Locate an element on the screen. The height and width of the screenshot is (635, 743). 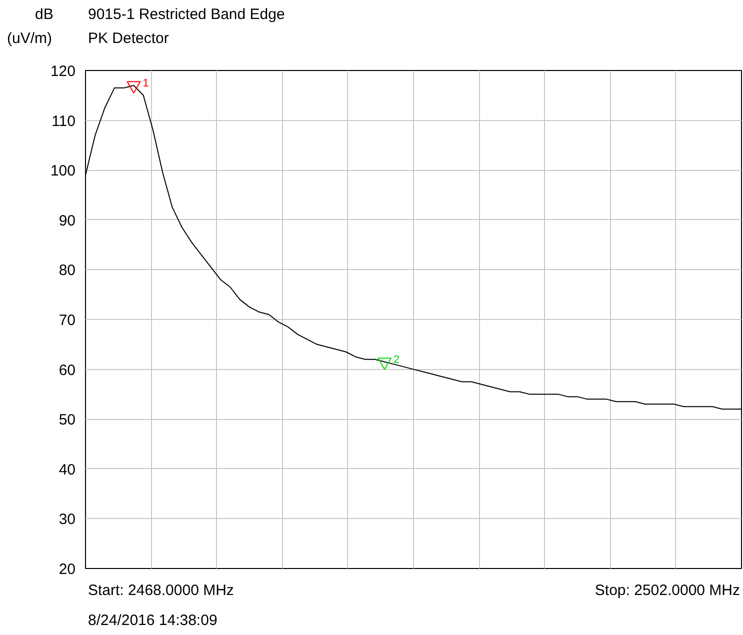
y-tick-label: 30 is located at coordinates (67, 519).